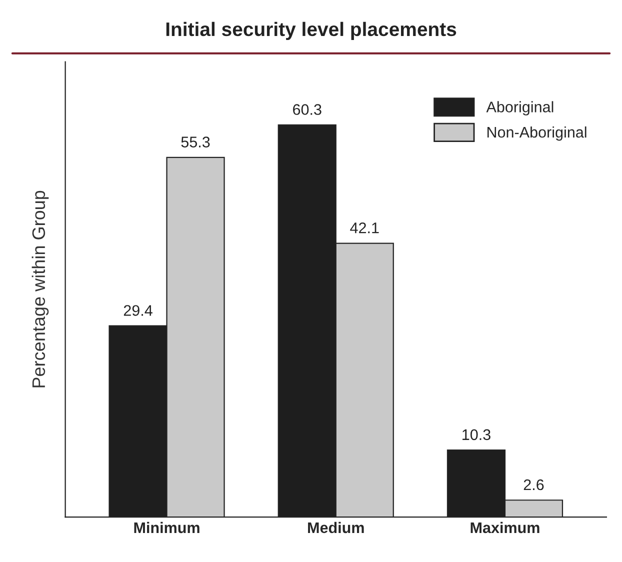 This screenshot has height=562, width=622. I want to click on x-tick-label: Medium, so click(336, 528).